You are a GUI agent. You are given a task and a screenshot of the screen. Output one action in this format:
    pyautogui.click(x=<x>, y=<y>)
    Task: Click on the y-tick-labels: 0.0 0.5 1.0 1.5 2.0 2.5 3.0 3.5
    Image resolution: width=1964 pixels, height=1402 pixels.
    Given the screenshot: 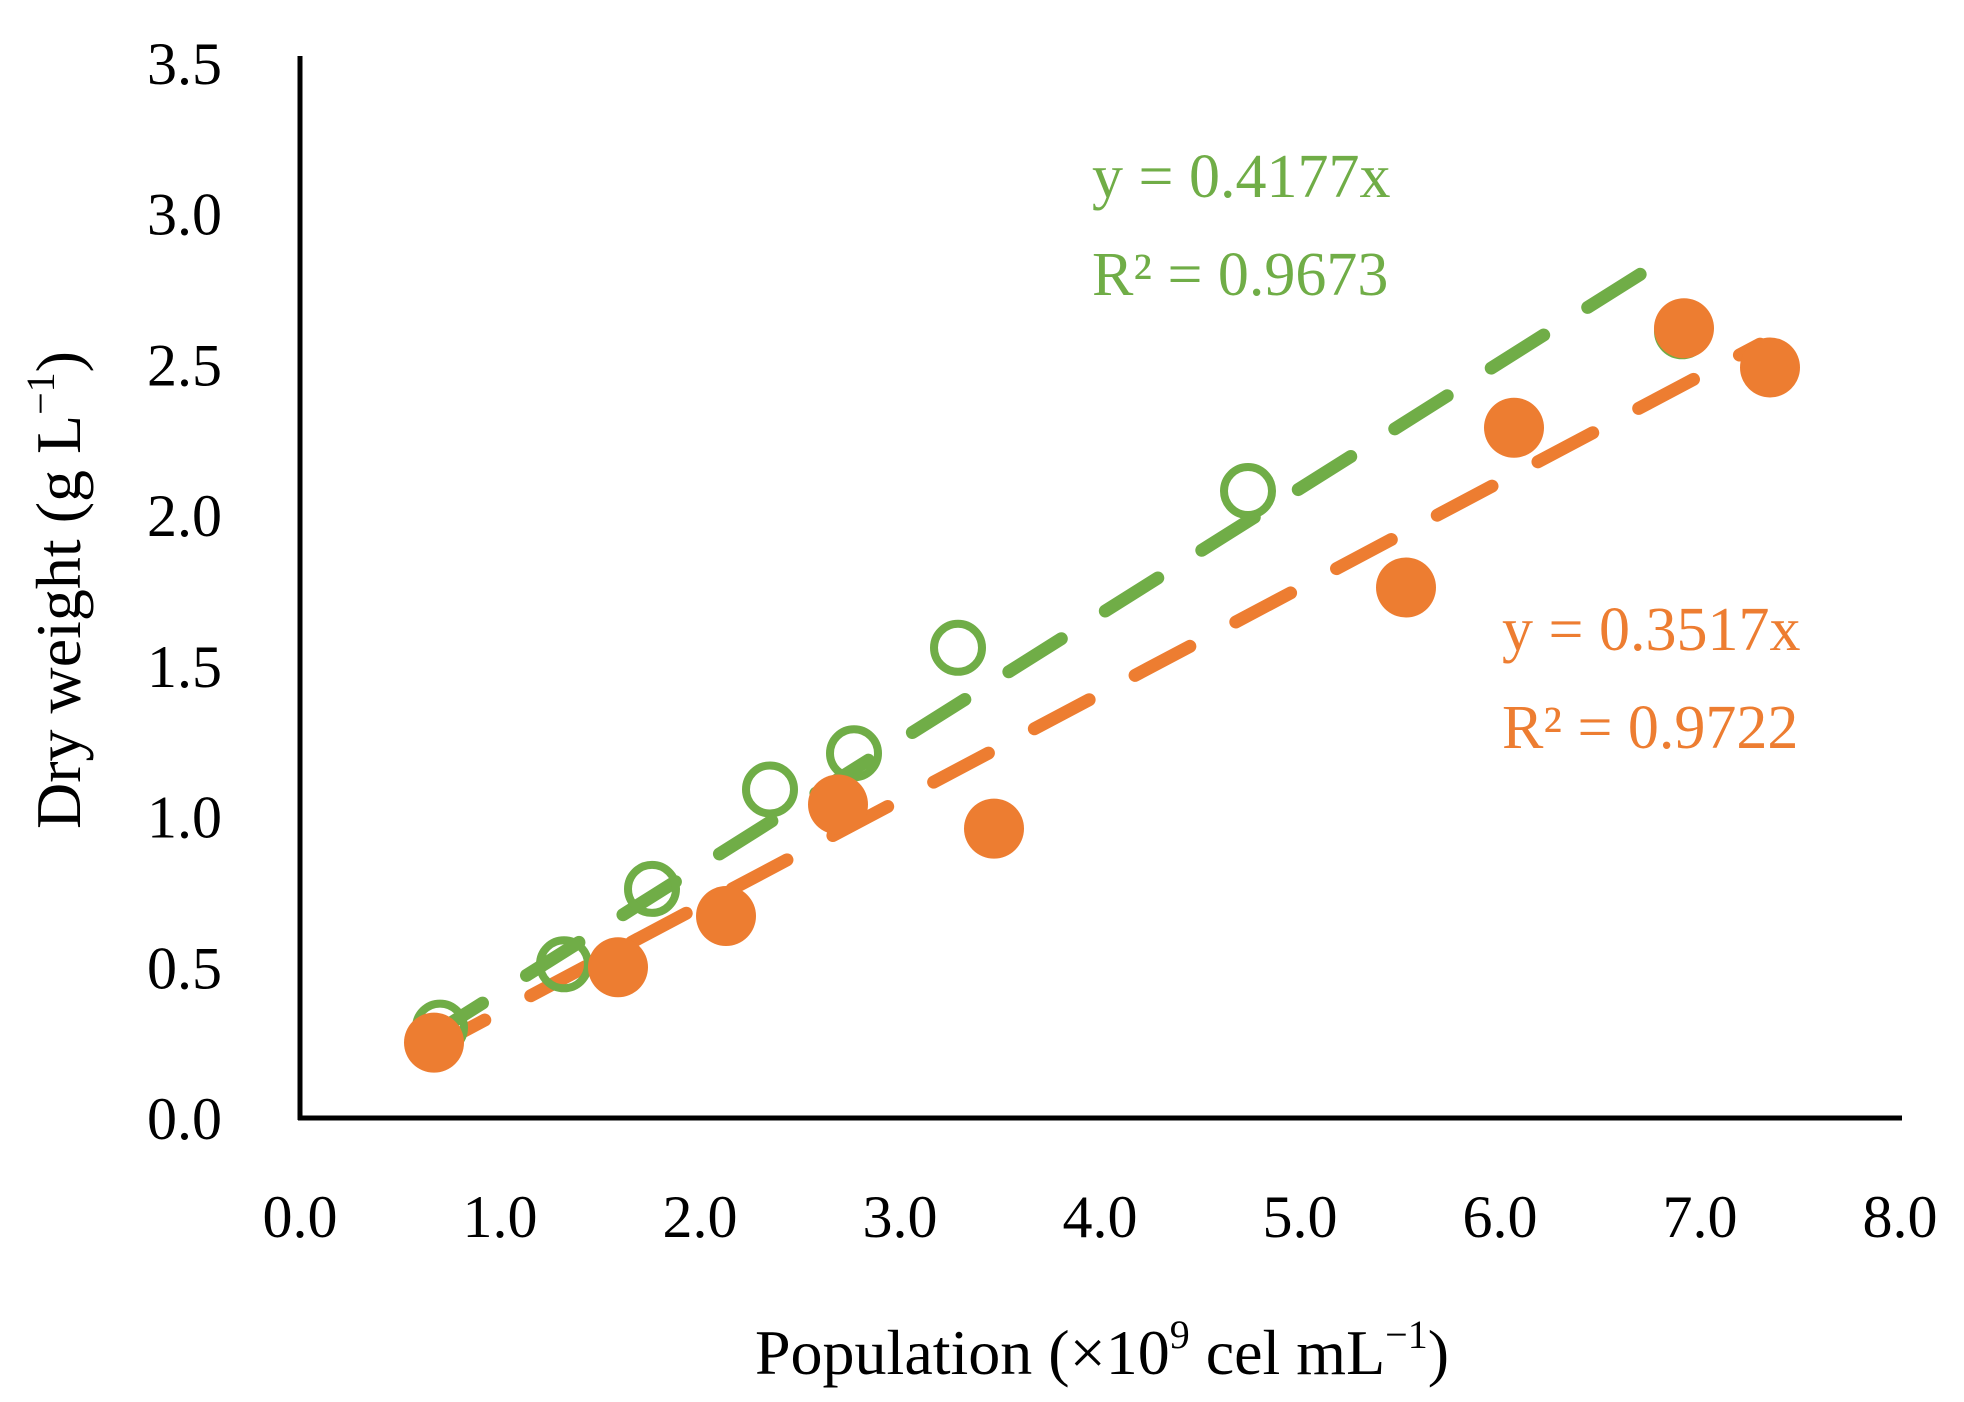 What is the action you would take?
    pyautogui.click(x=184, y=591)
    